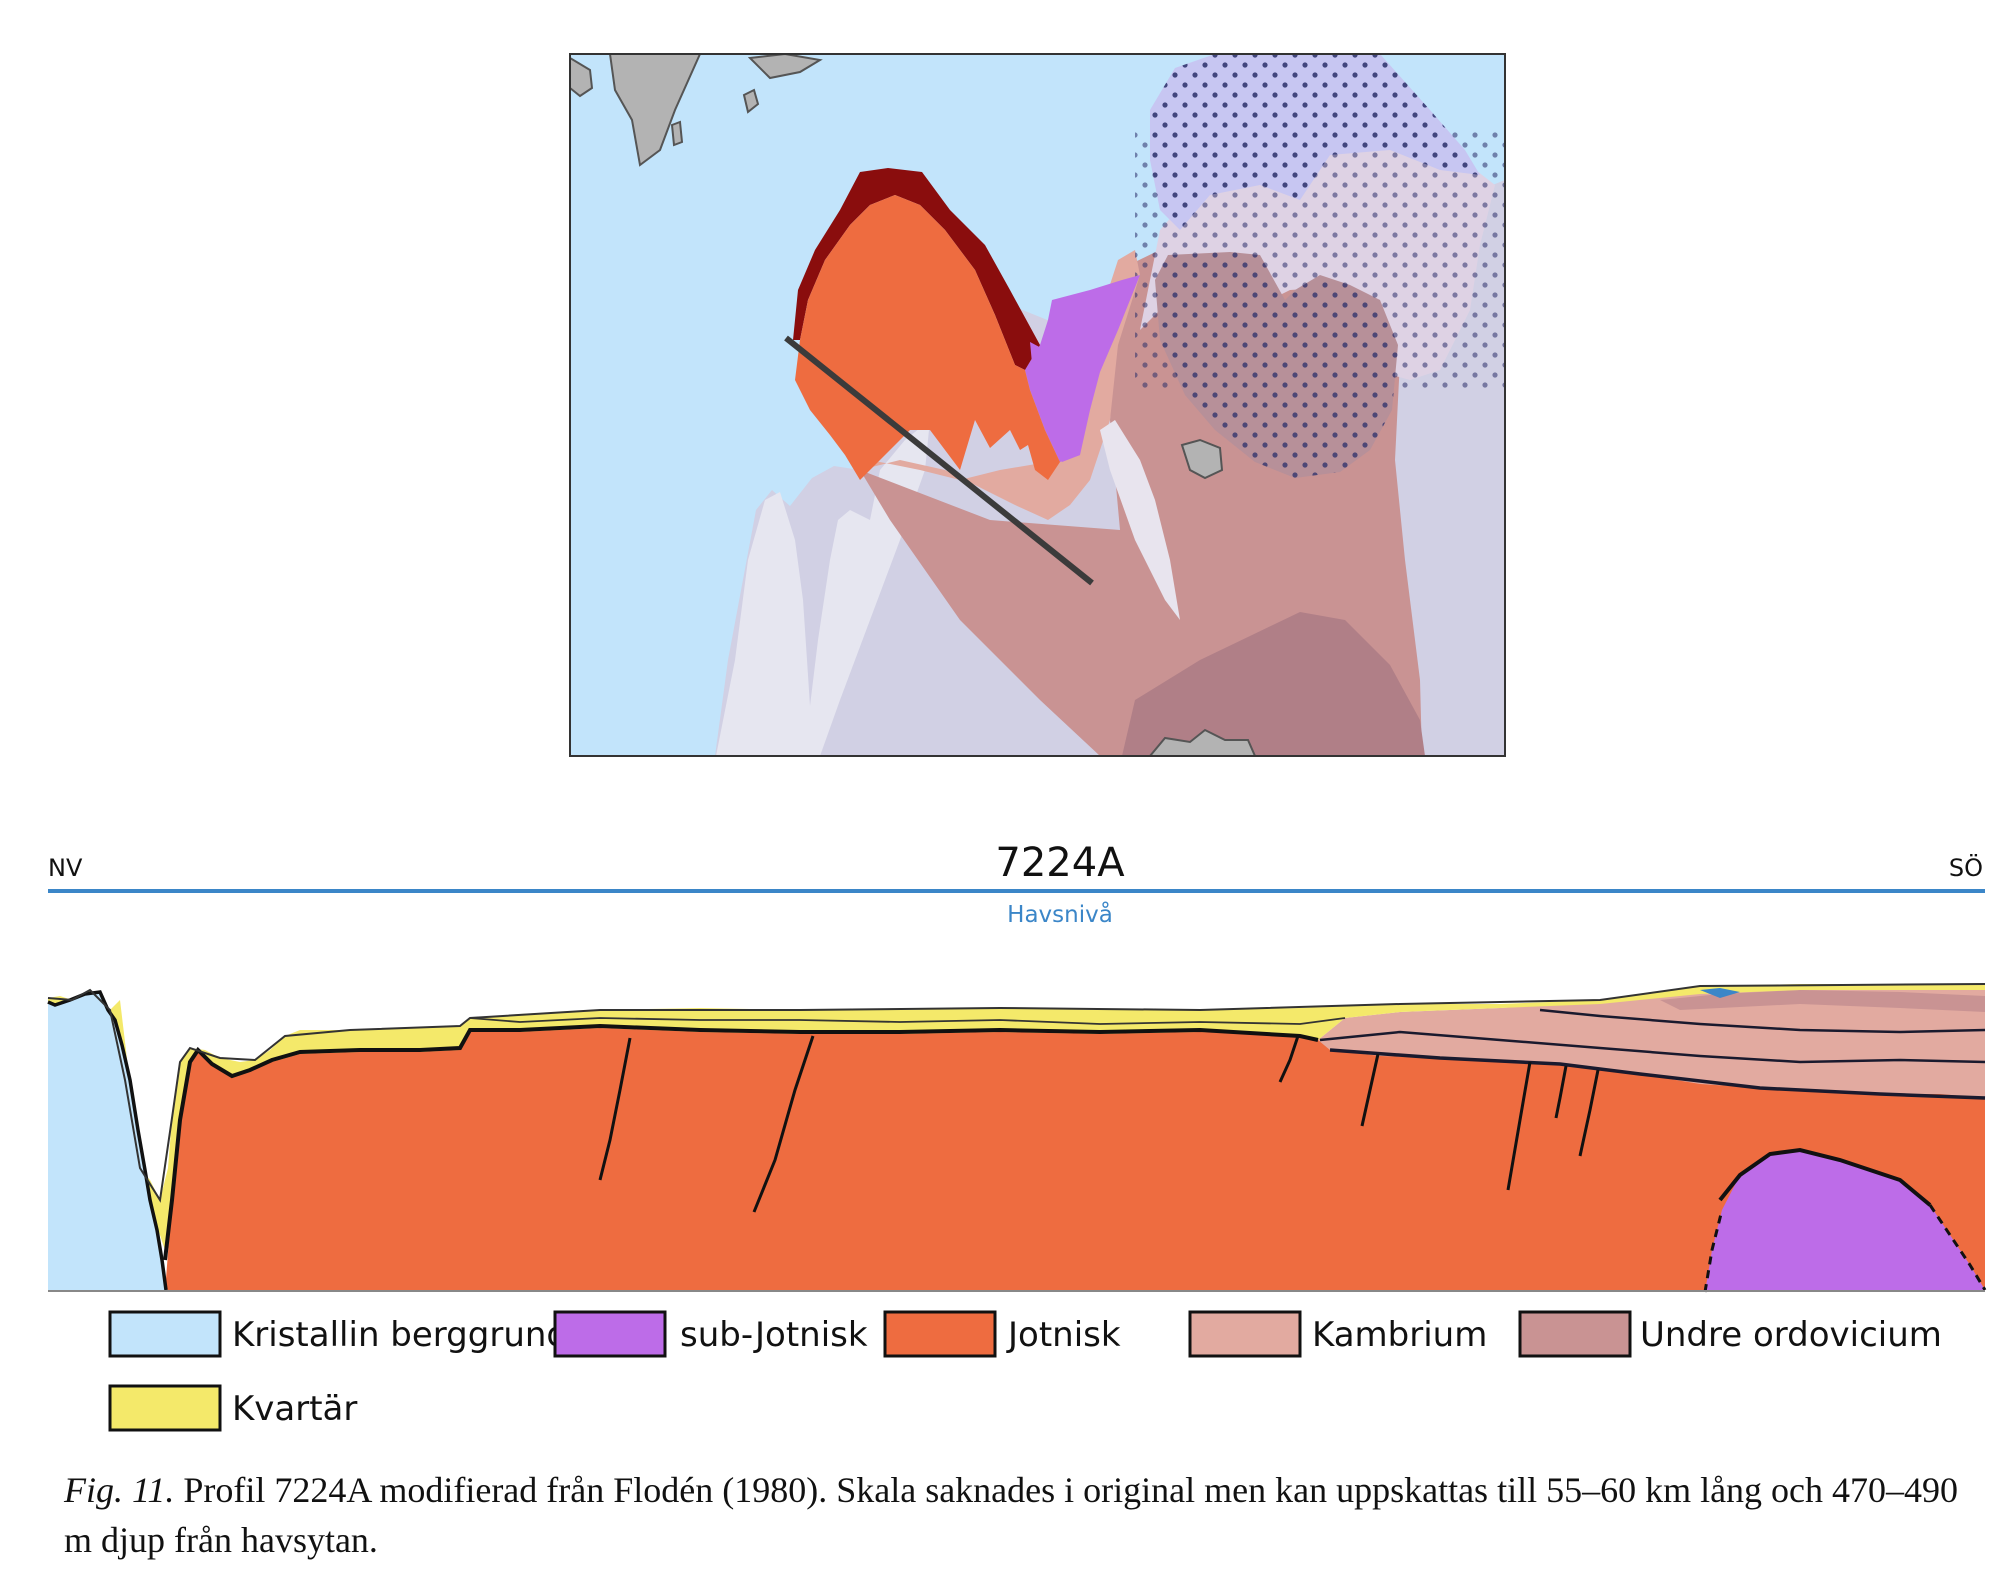 The height and width of the screenshot is (1591, 2000). What do you see at coordinates (1651, 1042) in the screenshot?
I see `profile-cambrian` at bounding box center [1651, 1042].